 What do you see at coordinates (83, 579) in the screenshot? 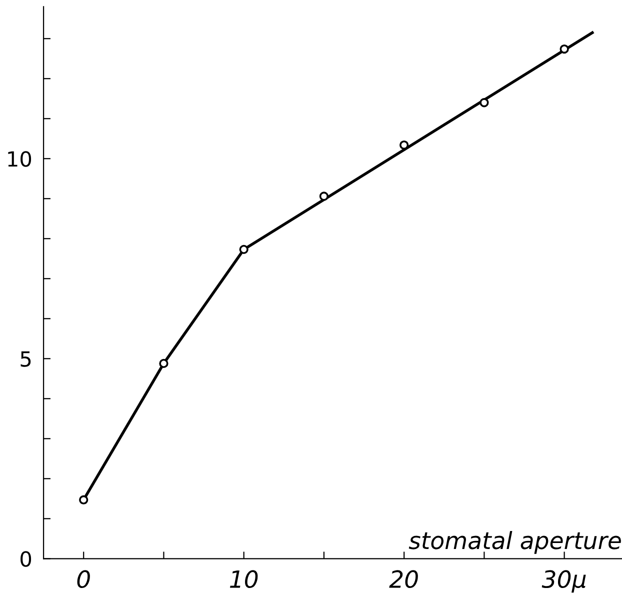
I see `x-tick-label: 0` at bounding box center [83, 579].